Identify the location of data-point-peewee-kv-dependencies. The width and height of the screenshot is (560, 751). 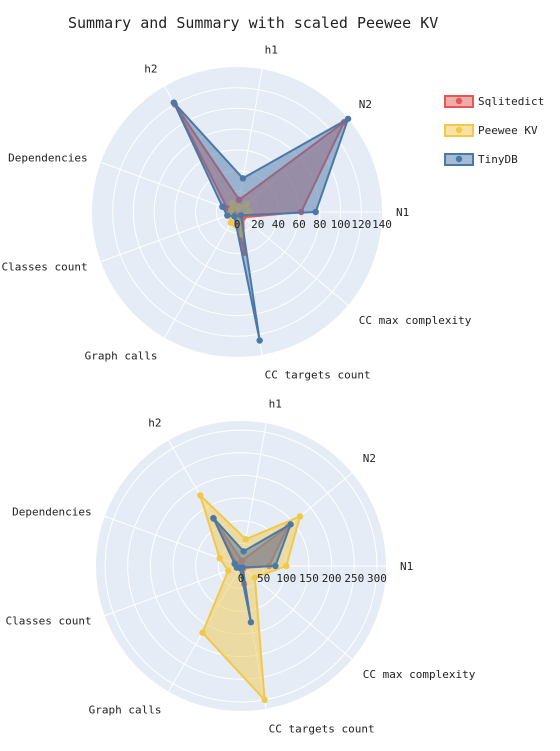
(219, 558).